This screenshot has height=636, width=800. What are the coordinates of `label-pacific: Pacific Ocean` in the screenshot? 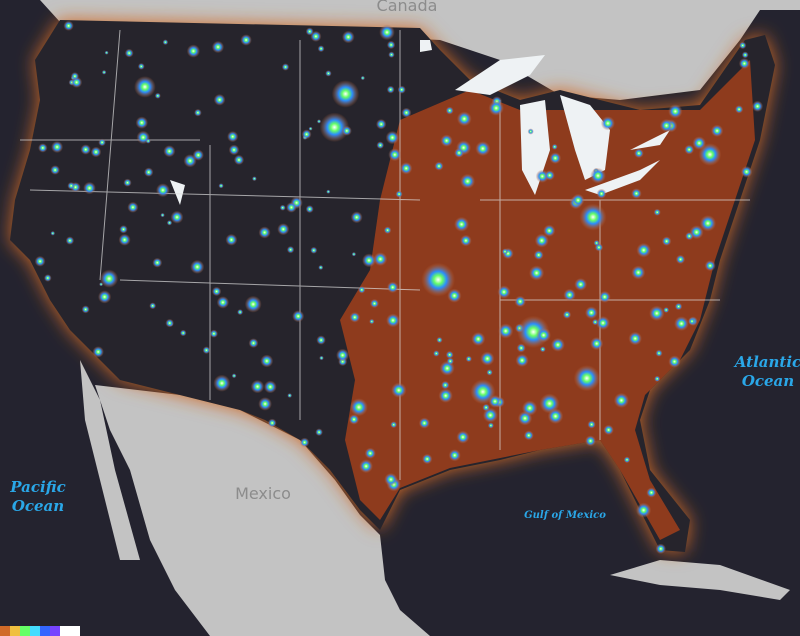 It's located at (37, 496).